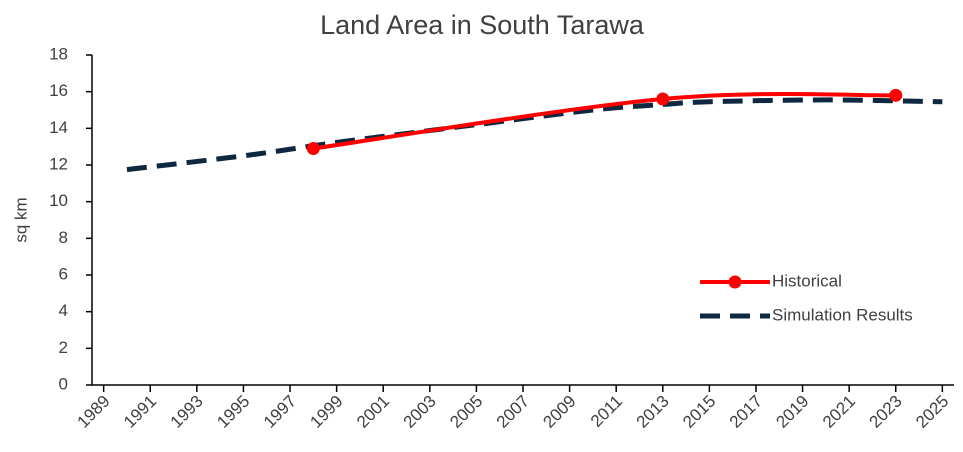 The height and width of the screenshot is (452, 963). Describe the element at coordinates (187, 412) in the screenshot. I see `x-tick-label: 1993` at that location.